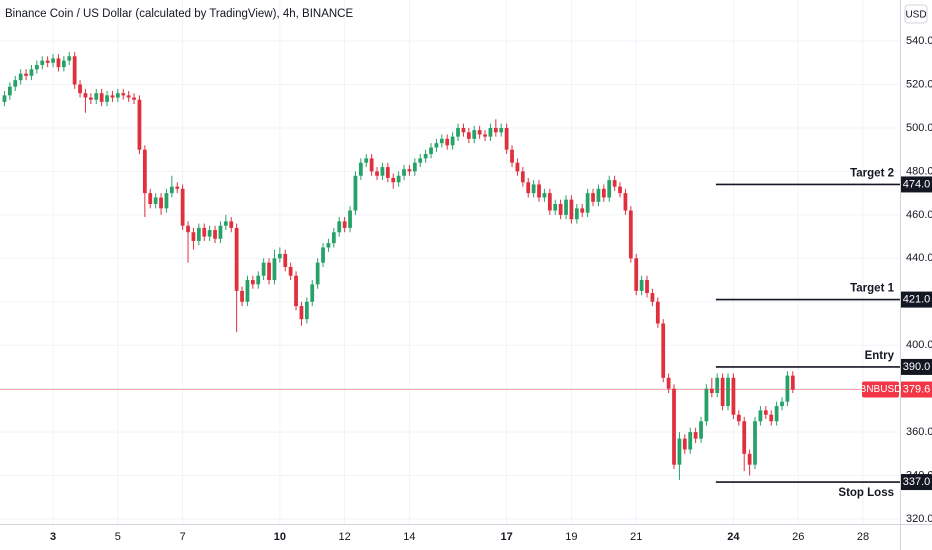 The width and height of the screenshot is (932, 550). What do you see at coordinates (733, 537) in the screenshot?
I see `x-tick-label: 24` at bounding box center [733, 537].